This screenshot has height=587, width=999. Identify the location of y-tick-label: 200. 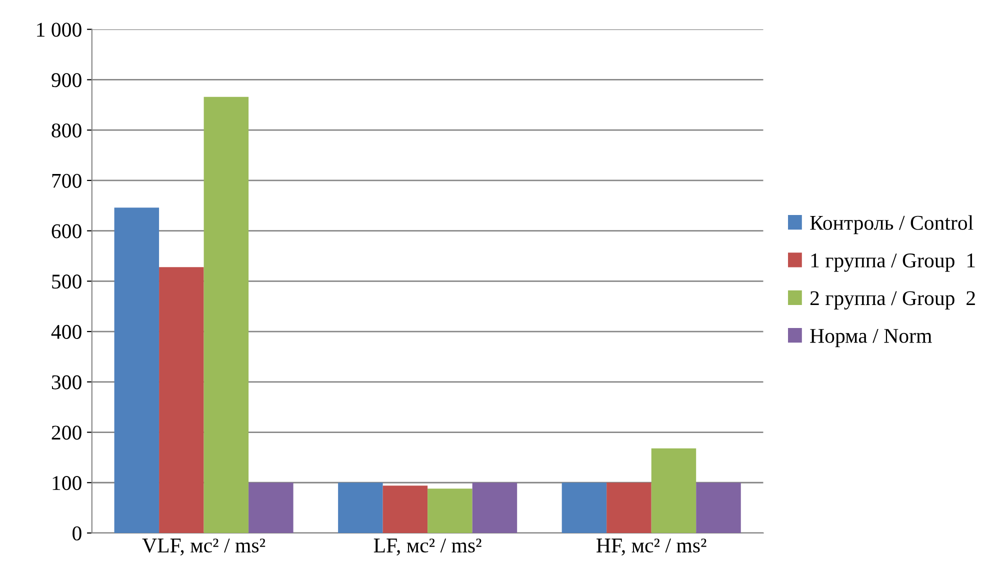
(67, 433).